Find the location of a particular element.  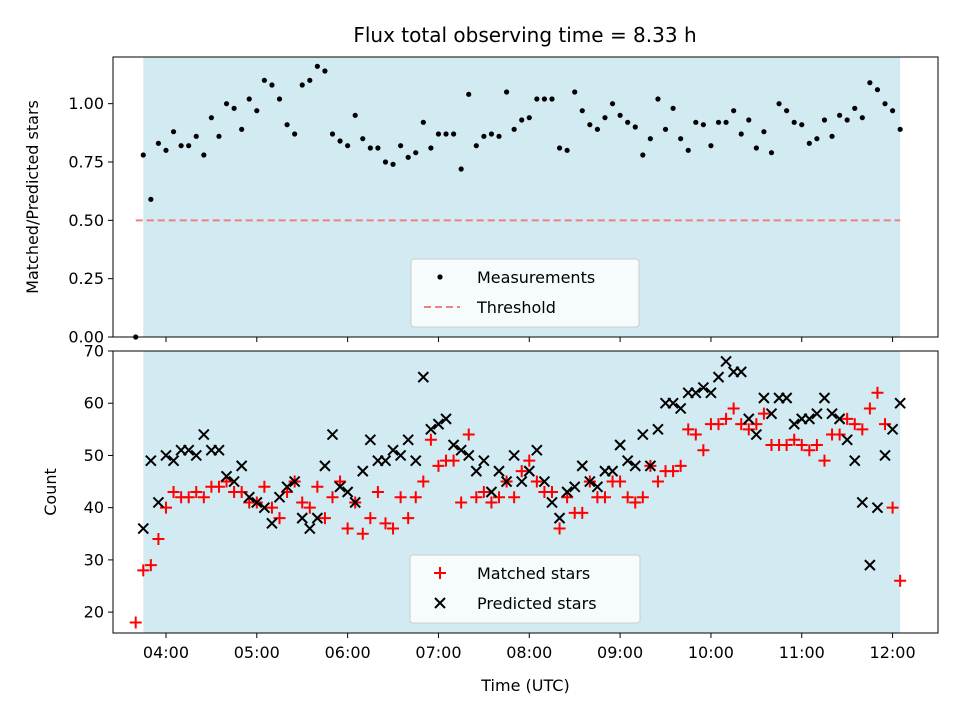

x-axis-label: Time (UTC) is located at coordinates (524, 685).